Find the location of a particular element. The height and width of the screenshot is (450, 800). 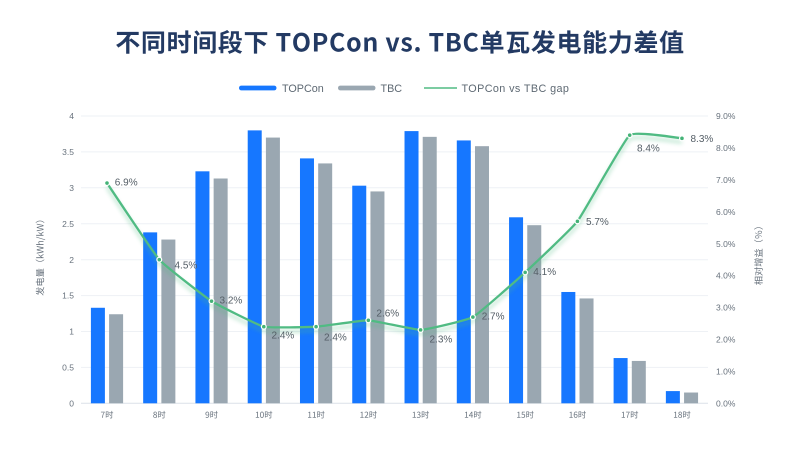

svg-text: 5.7% is located at coordinates (597, 222).